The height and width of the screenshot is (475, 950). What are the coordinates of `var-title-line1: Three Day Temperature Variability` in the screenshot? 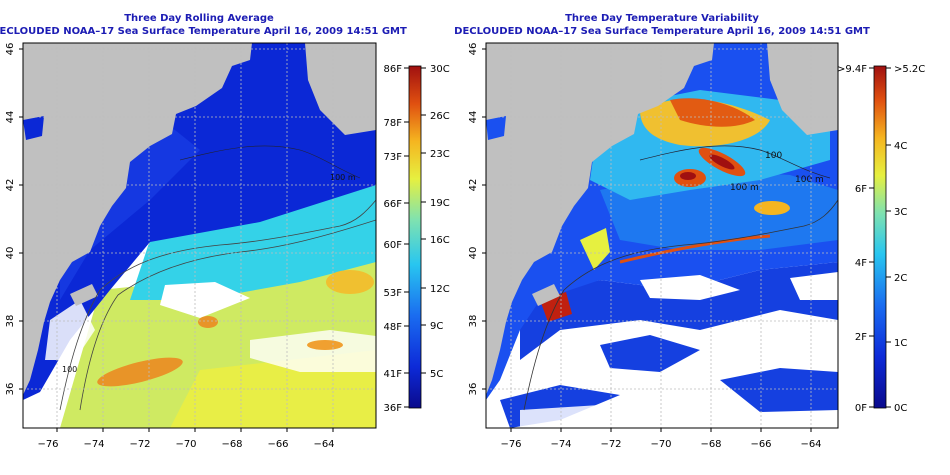 It's located at (662, 18).